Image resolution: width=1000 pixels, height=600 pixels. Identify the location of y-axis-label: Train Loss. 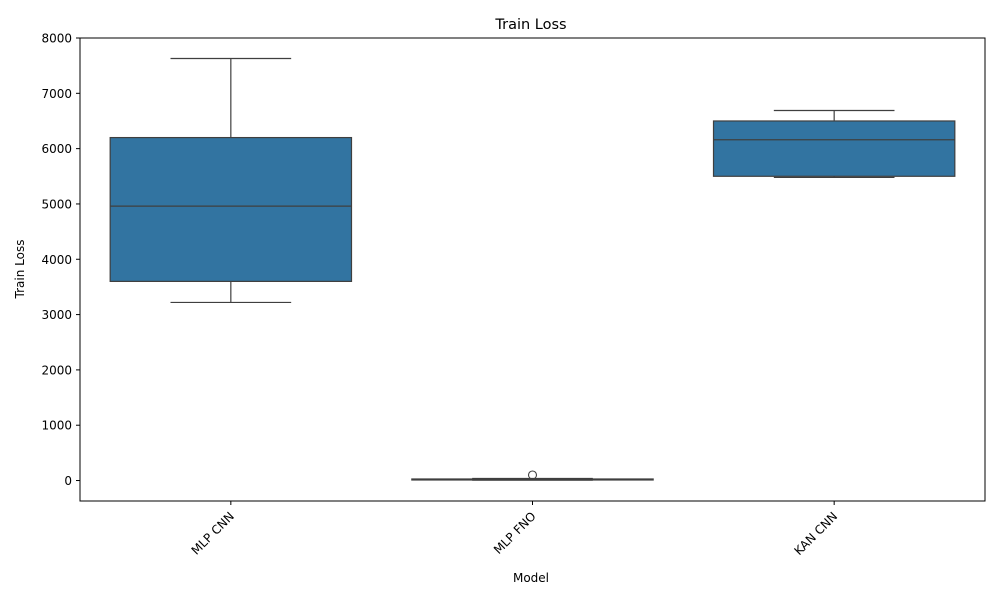
(20, 270).